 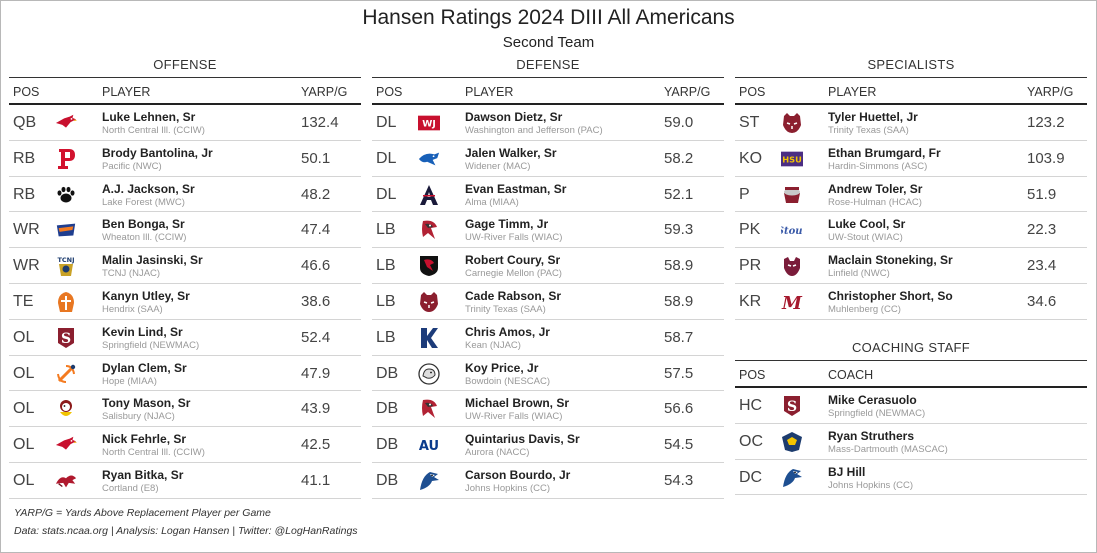 What do you see at coordinates (386, 158) in the screenshot?
I see `position-label: DL` at bounding box center [386, 158].